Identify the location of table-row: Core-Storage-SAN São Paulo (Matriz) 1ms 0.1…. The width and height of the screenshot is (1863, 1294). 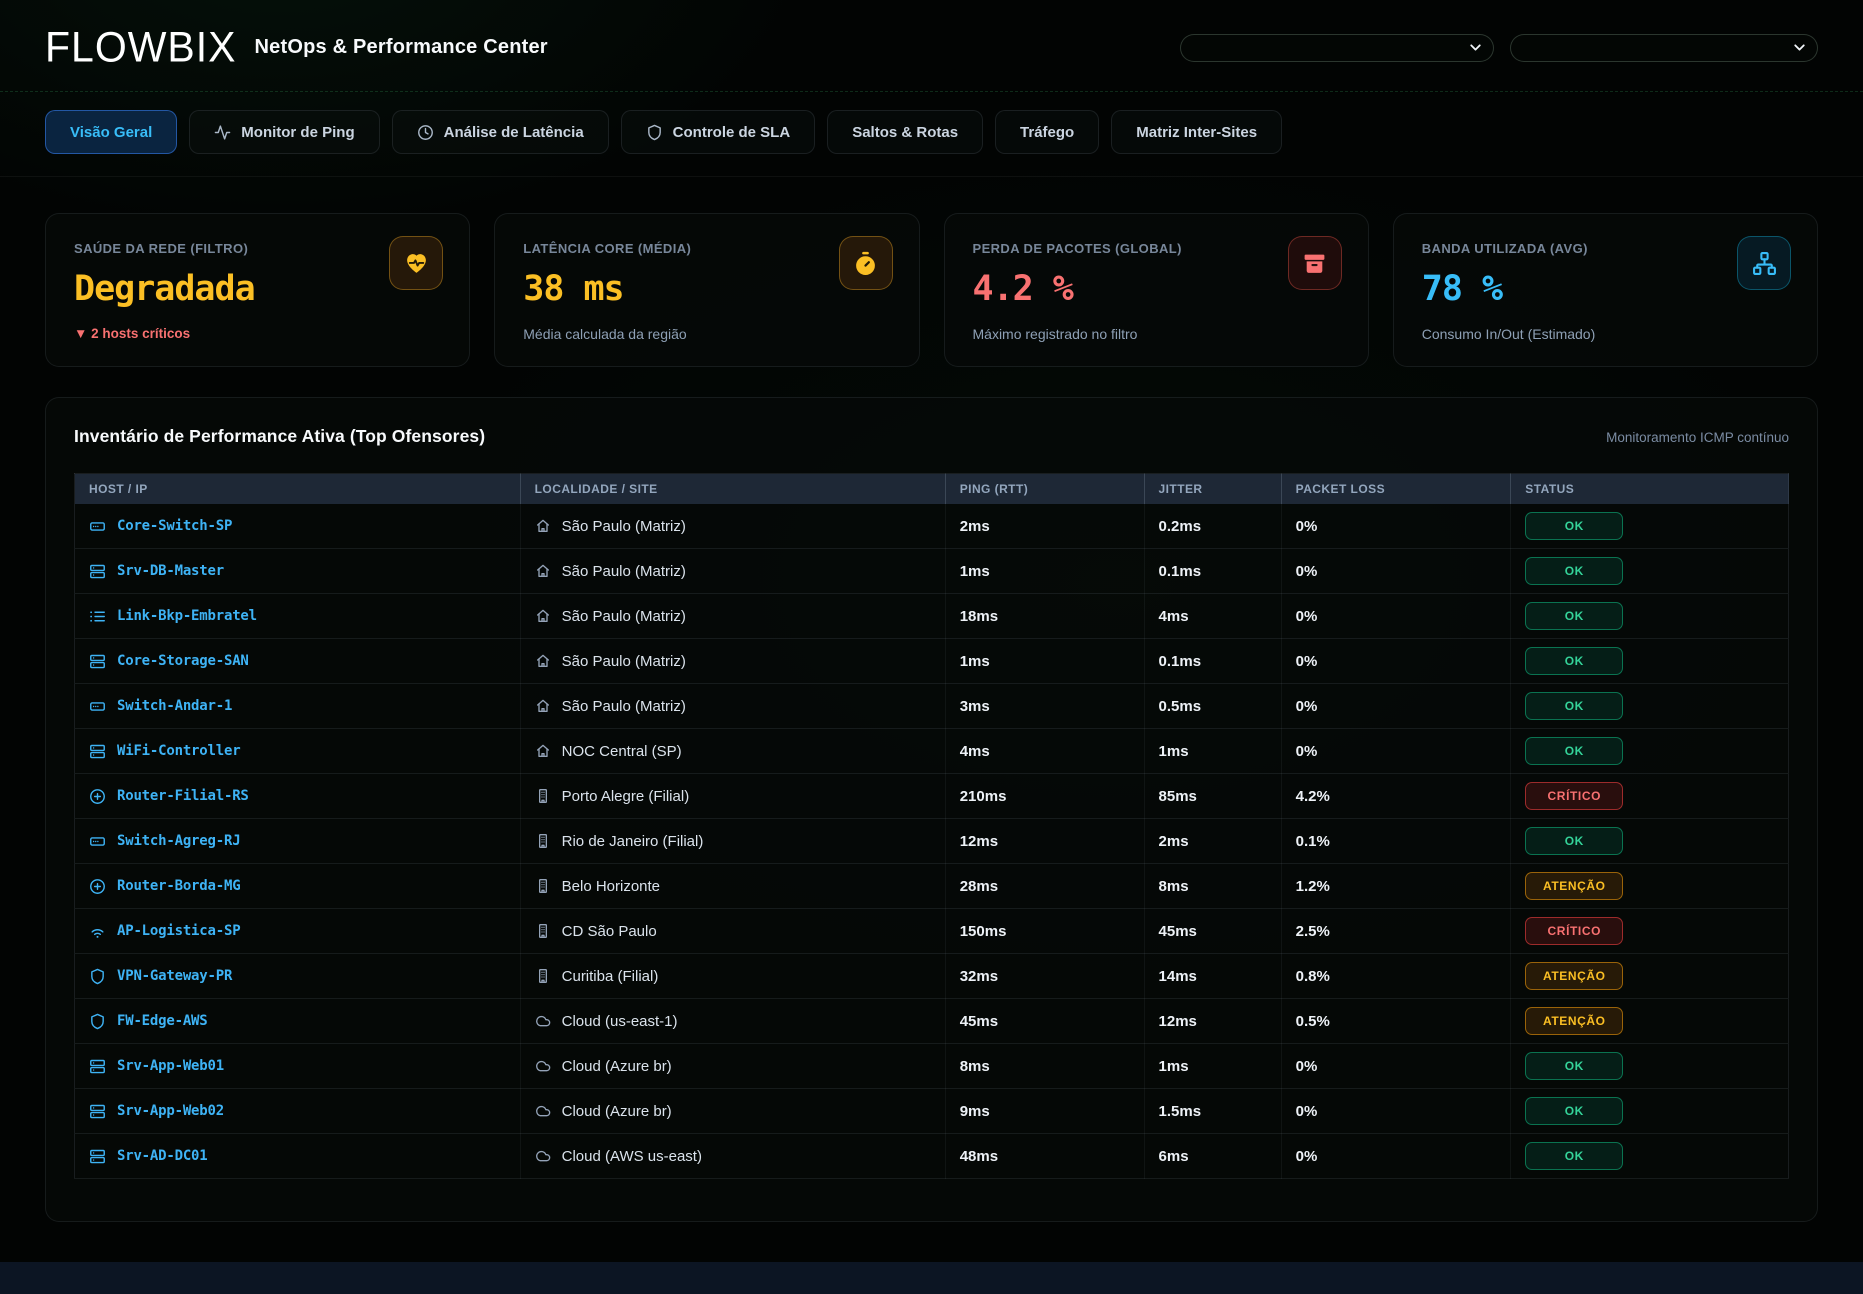
(931, 661).